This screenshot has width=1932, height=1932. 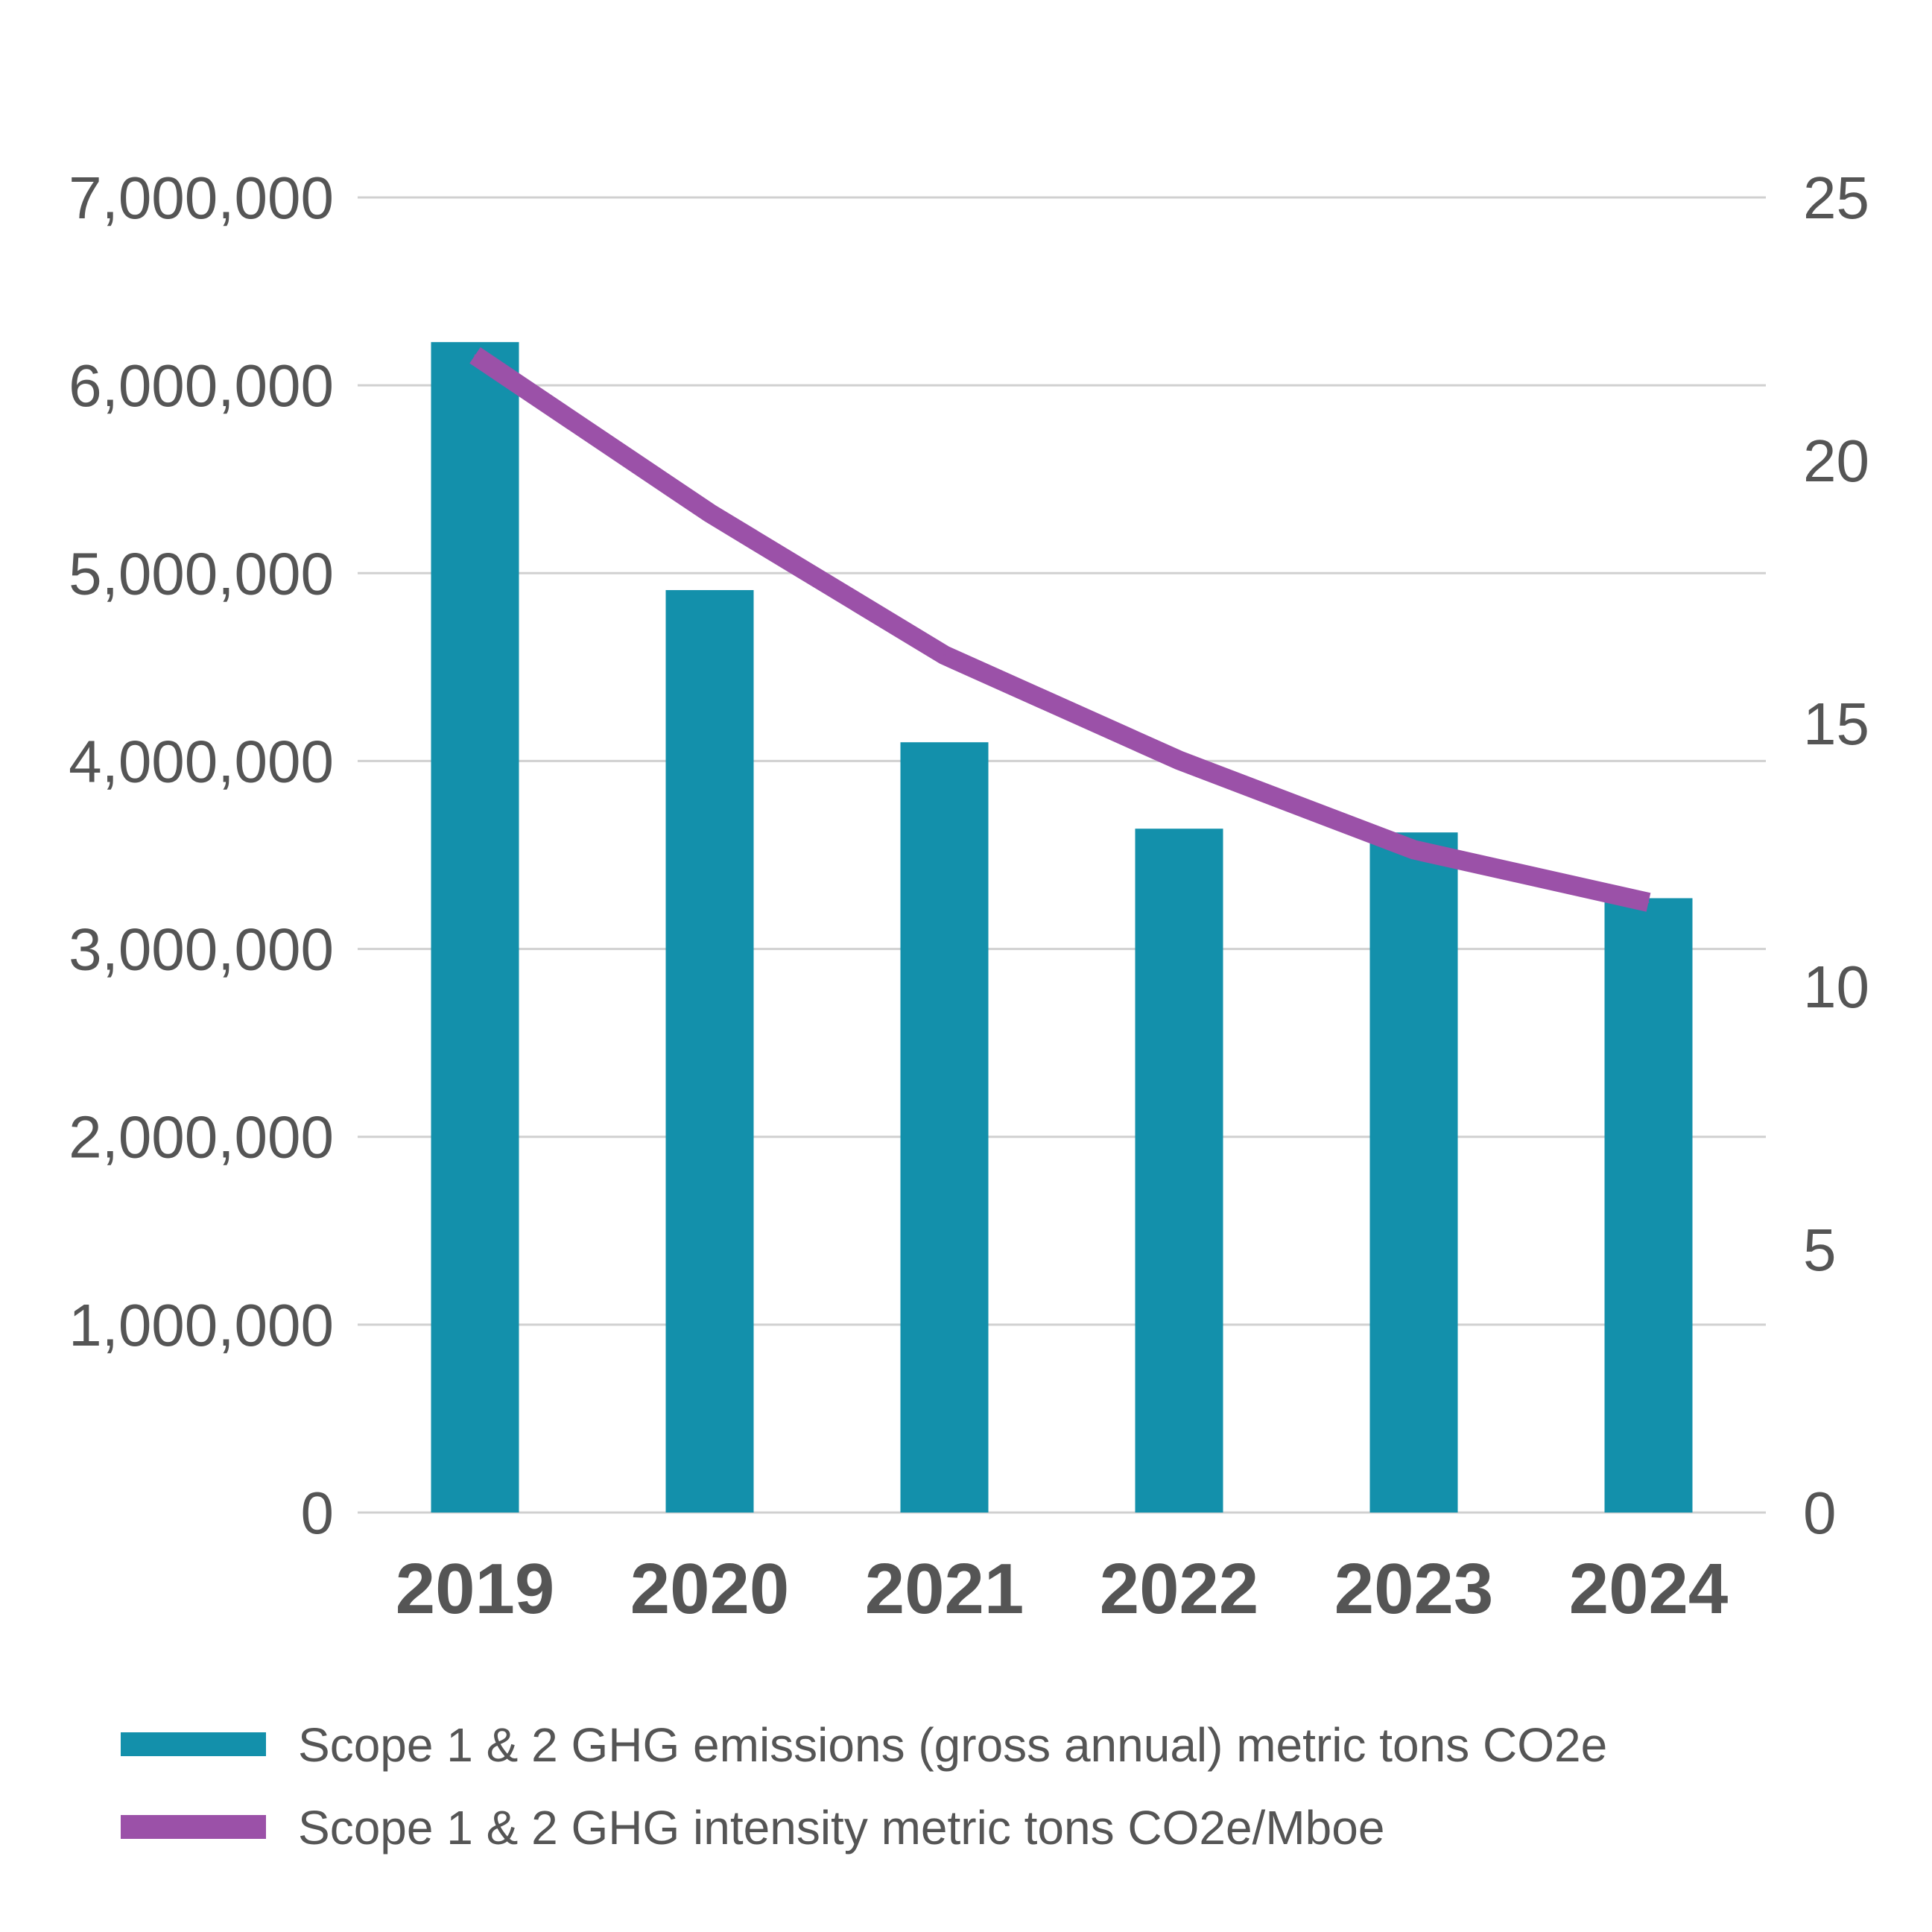 I want to click on bar-2022, so click(x=1179, y=1171).